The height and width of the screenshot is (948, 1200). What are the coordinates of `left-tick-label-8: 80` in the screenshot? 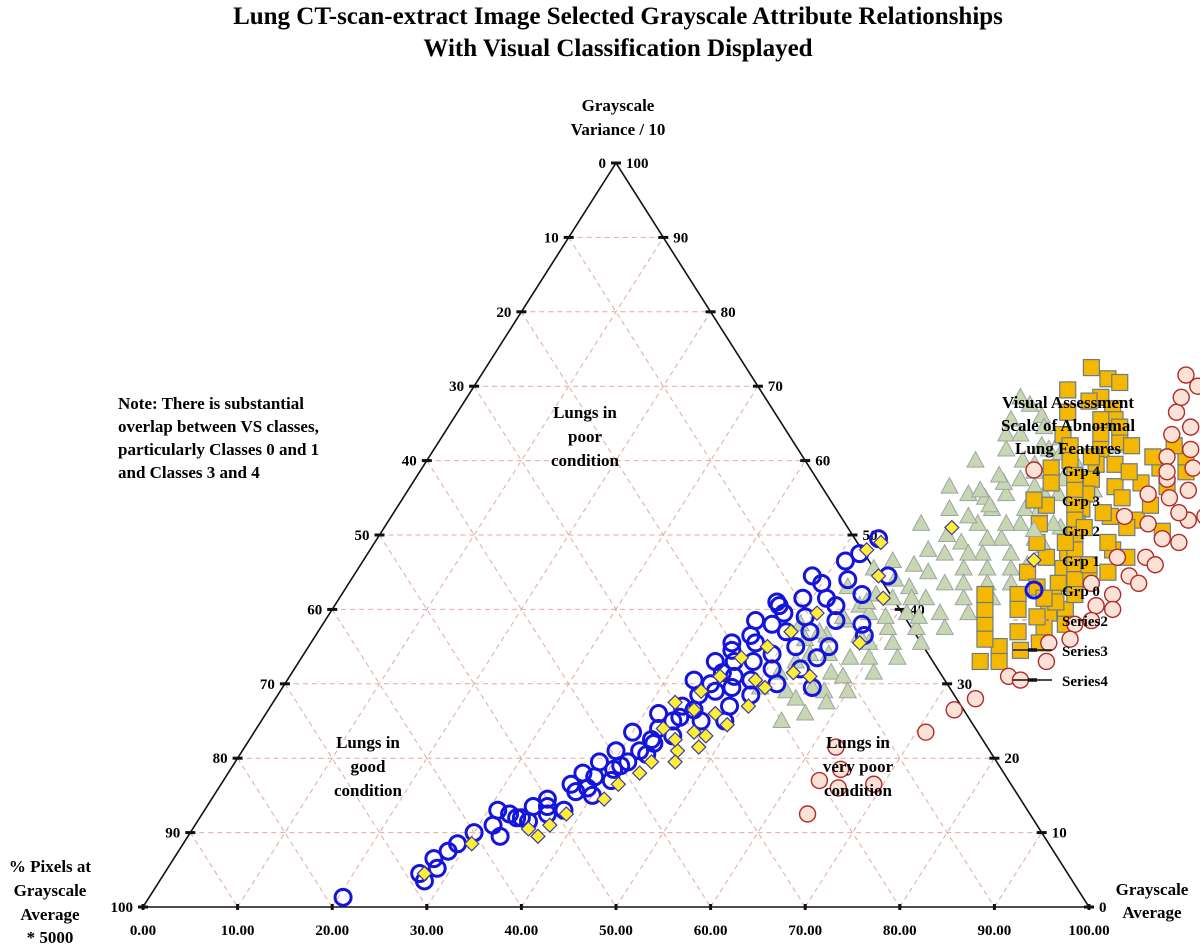 It's located at (220, 759).